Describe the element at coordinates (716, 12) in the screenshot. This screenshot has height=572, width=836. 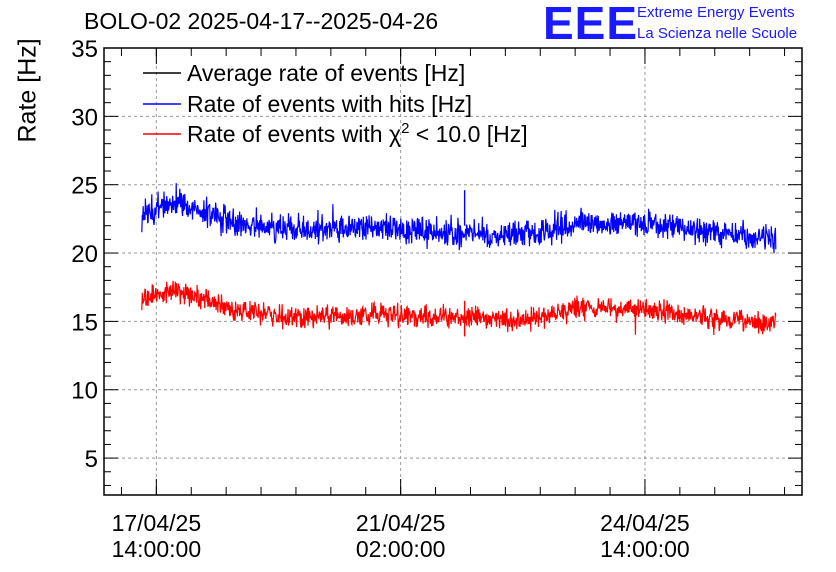
I see `logo-line-1: Extreme Energy Events` at that location.